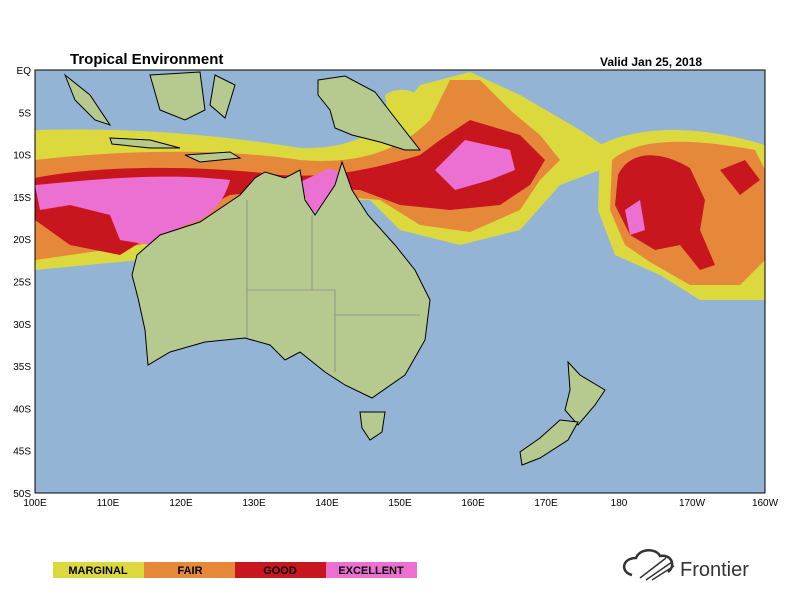 The height and width of the screenshot is (600, 800). I want to click on lat-label: 30S, so click(22, 325).